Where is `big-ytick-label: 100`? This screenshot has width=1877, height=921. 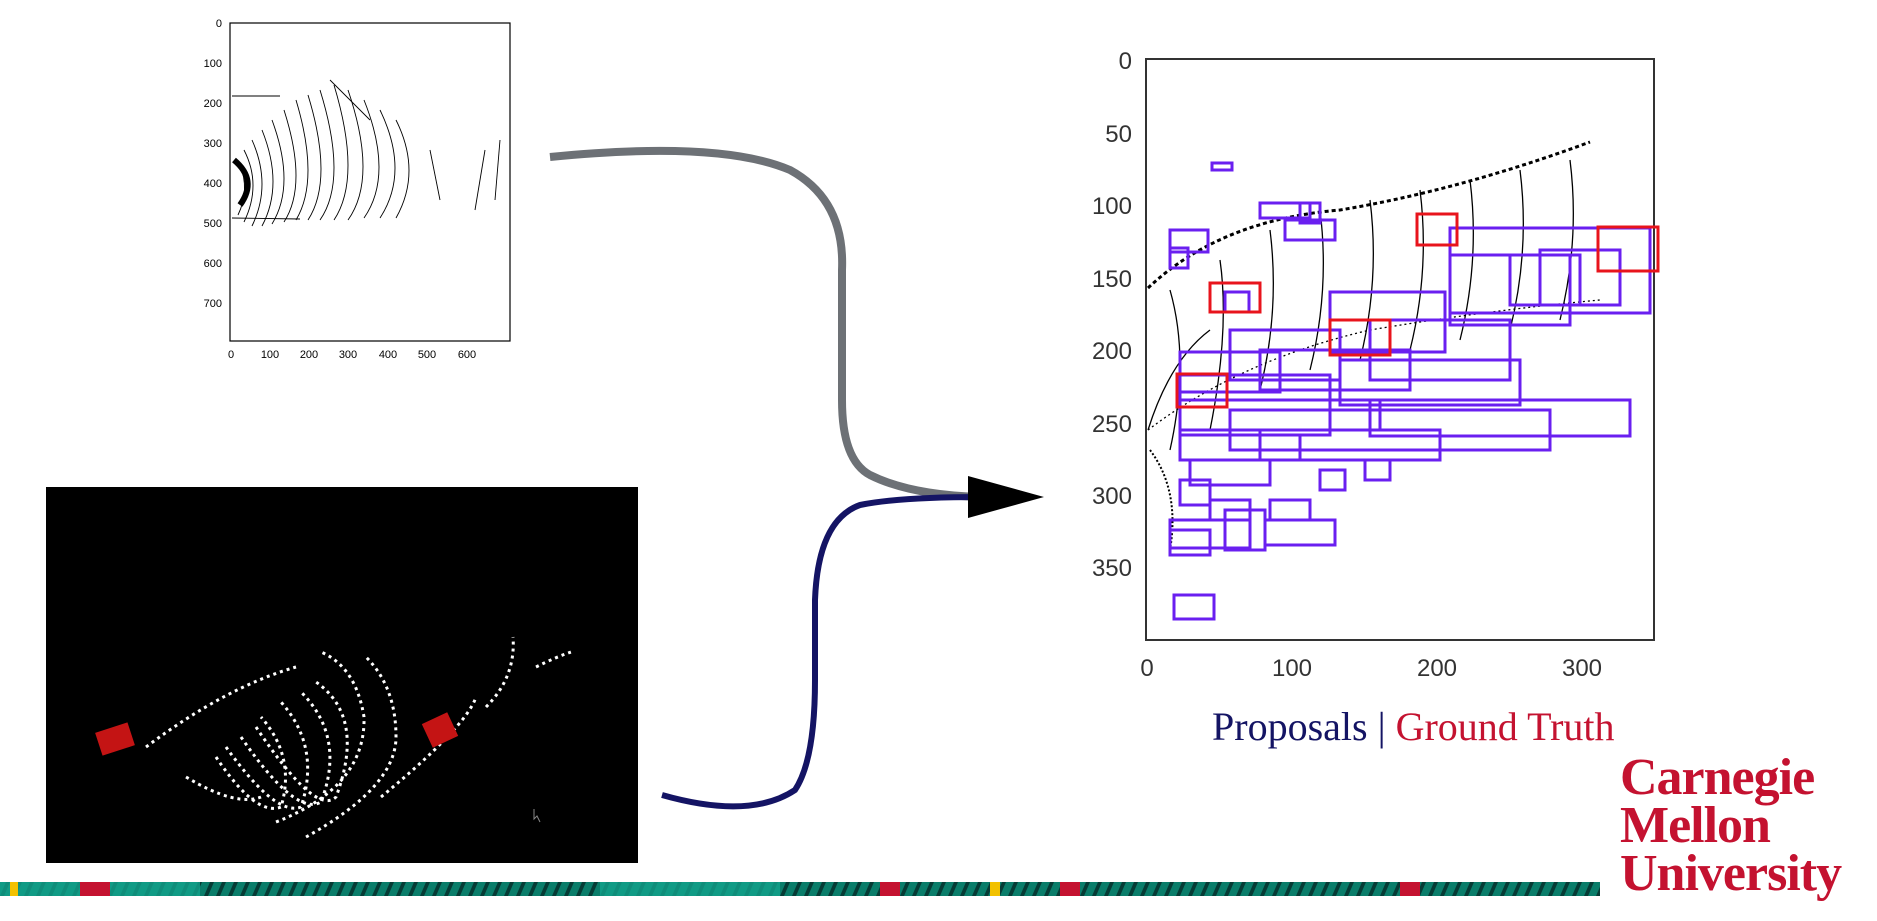
big-ytick-label: 100 is located at coordinates (1112, 206).